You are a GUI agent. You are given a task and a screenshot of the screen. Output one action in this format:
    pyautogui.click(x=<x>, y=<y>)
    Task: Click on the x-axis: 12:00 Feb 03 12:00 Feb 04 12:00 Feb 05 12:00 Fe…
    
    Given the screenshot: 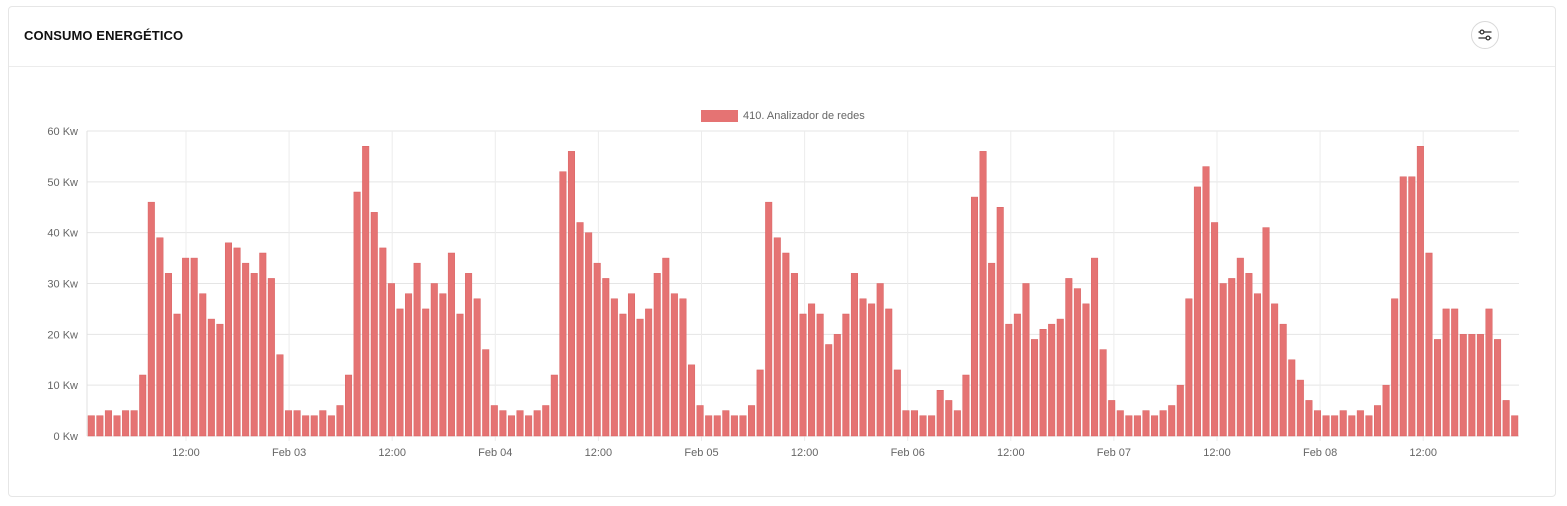 What is the action you would take?
    pyautogui.click(x=804, y=453)
    